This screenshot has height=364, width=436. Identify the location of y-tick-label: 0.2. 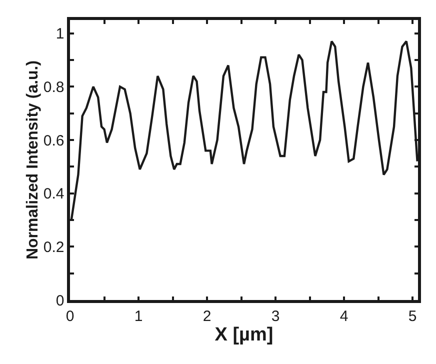
(53, 247).